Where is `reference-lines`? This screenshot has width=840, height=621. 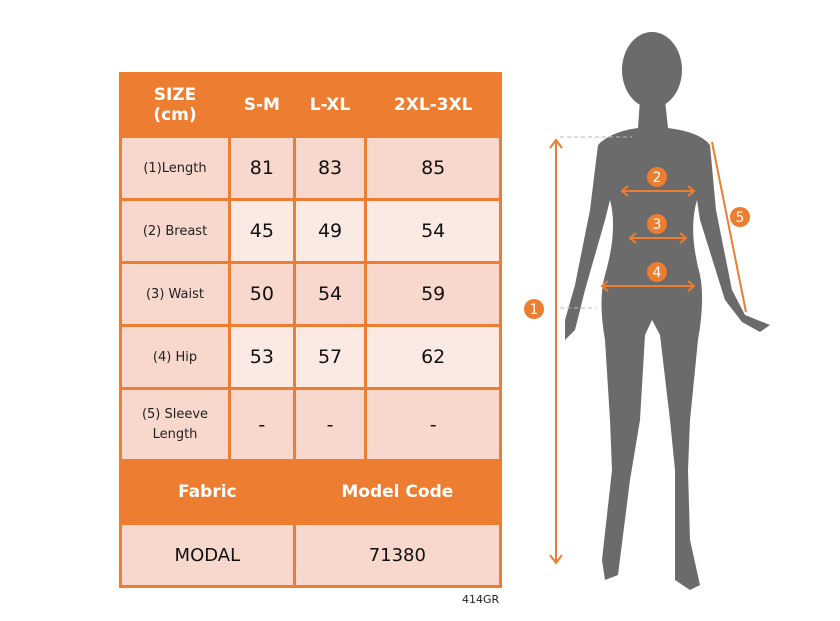 reference-lines is located at coordinates (596, 222).